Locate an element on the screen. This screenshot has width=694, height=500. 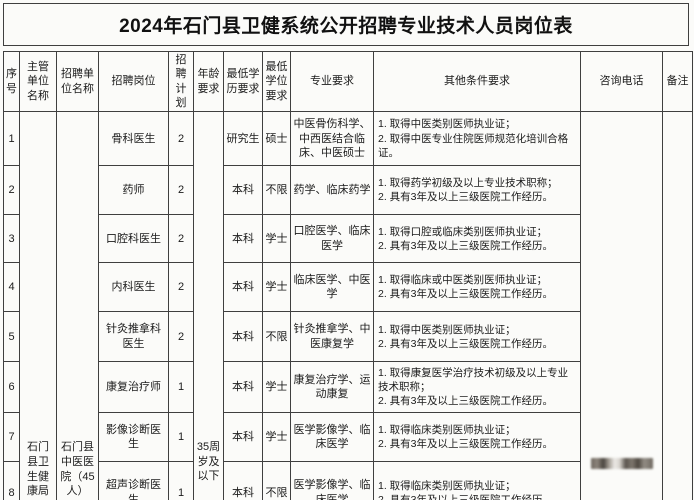
cell-major: 药学、临床药学 is located at coordinates (332, 190).